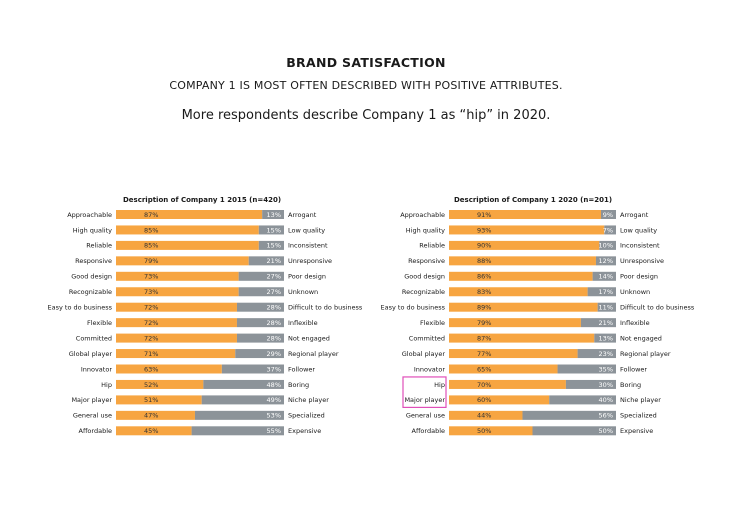 The width and height of the screenshot is (732, 518). I want to click on bar-negative-2020-global-player, so click(596, 354).